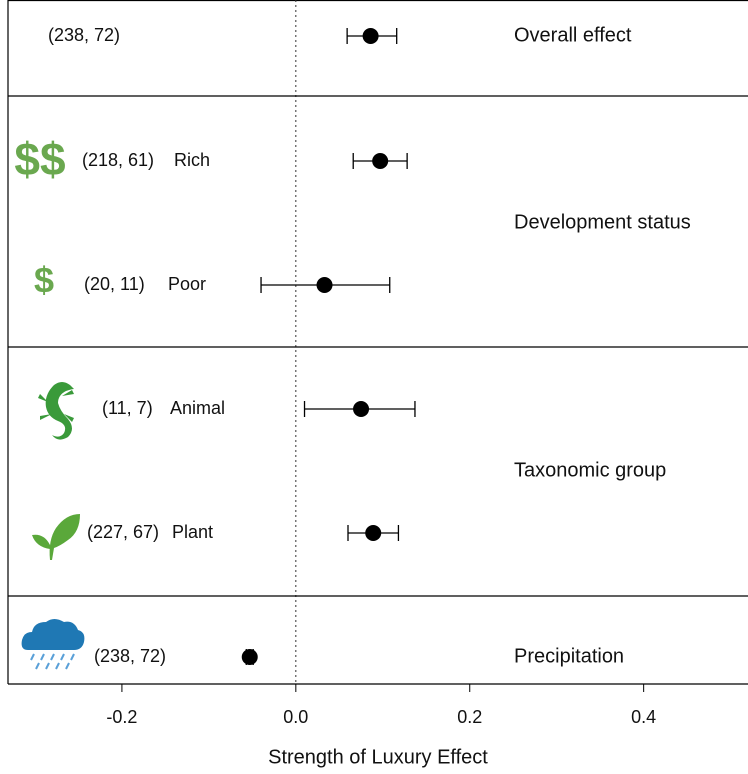 Image resolution: width=748 pixels, height=774 pixels. I want to click on x-axis-label: Strength of Luxury Effect, so click(378, 757).